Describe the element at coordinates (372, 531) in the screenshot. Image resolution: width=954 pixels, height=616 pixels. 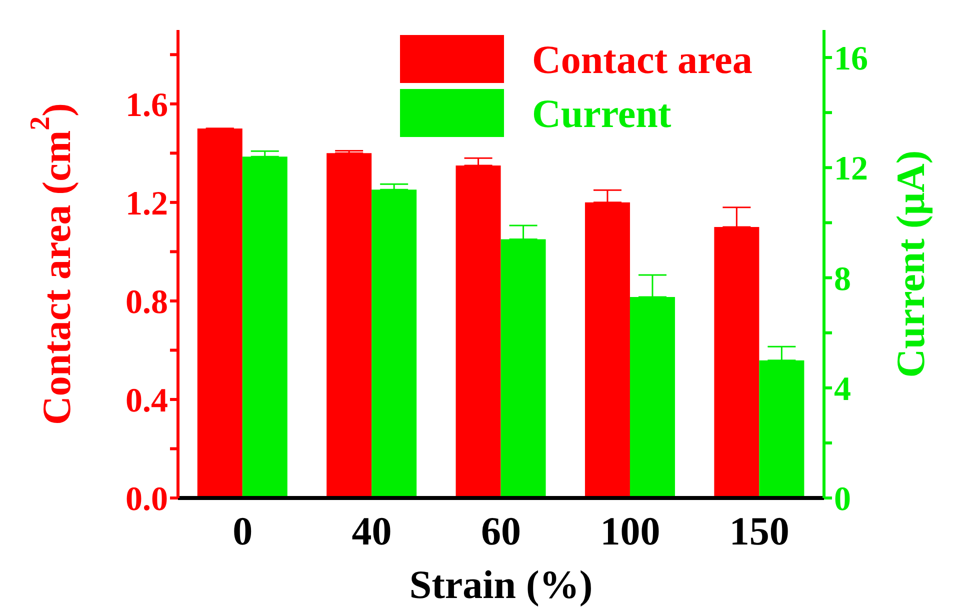
I see `x-tick-label: 40` at that location.